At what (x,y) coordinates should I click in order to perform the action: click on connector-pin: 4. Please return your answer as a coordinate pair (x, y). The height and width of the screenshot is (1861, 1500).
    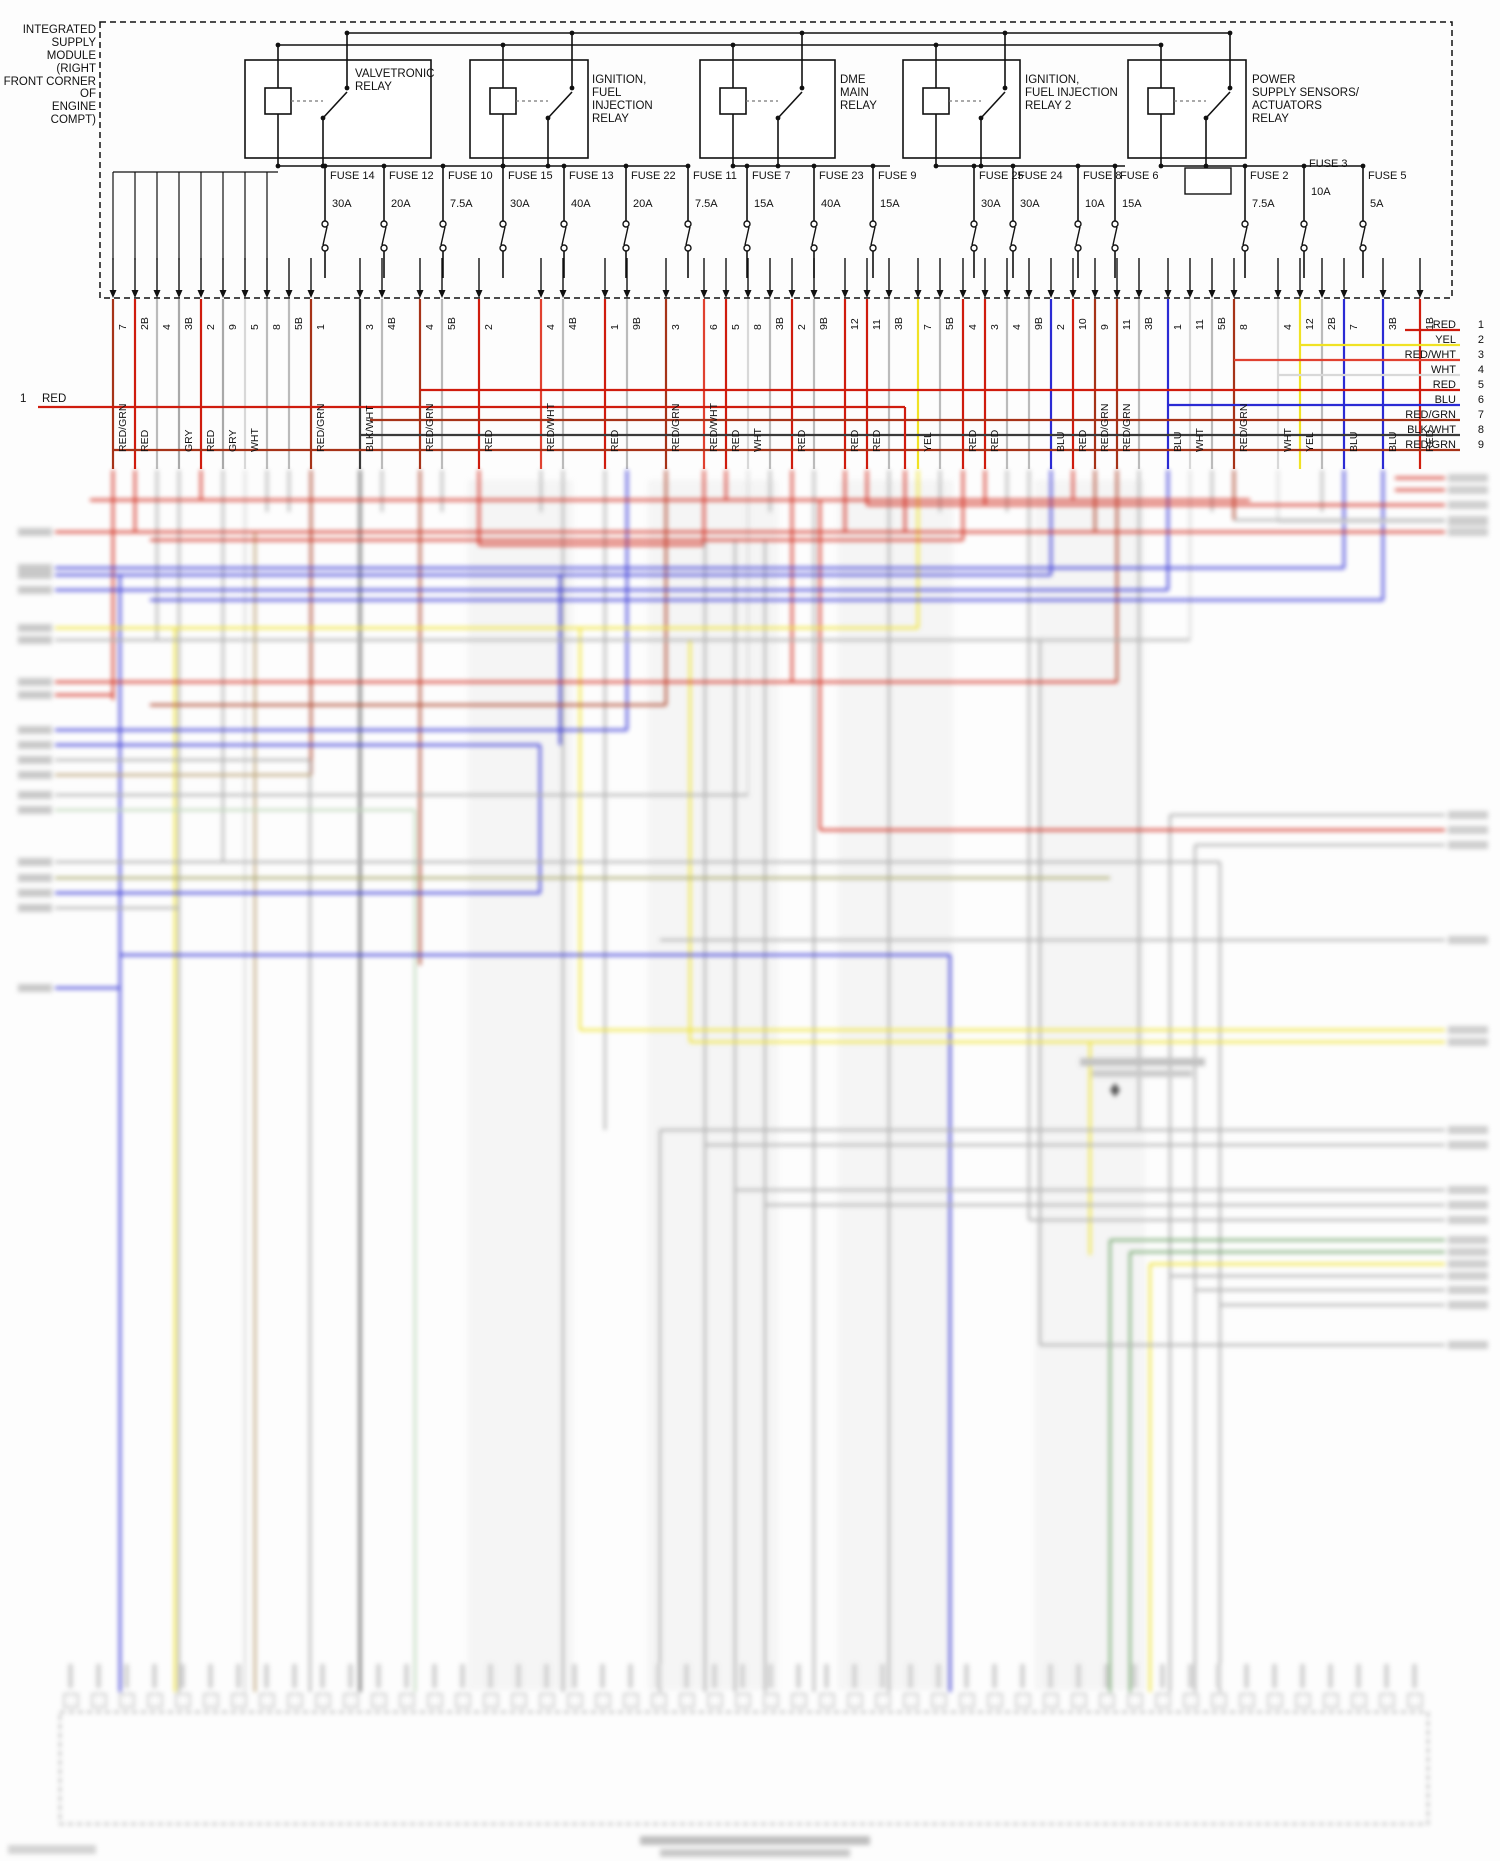
    Looking at the image, I should click on (1012, 393).